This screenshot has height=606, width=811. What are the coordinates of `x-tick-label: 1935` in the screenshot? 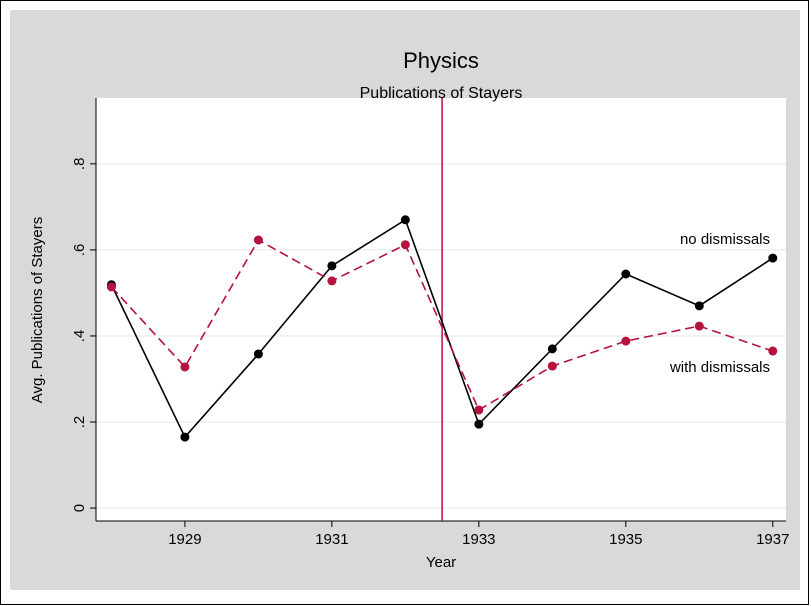 It's located at (625, 539).